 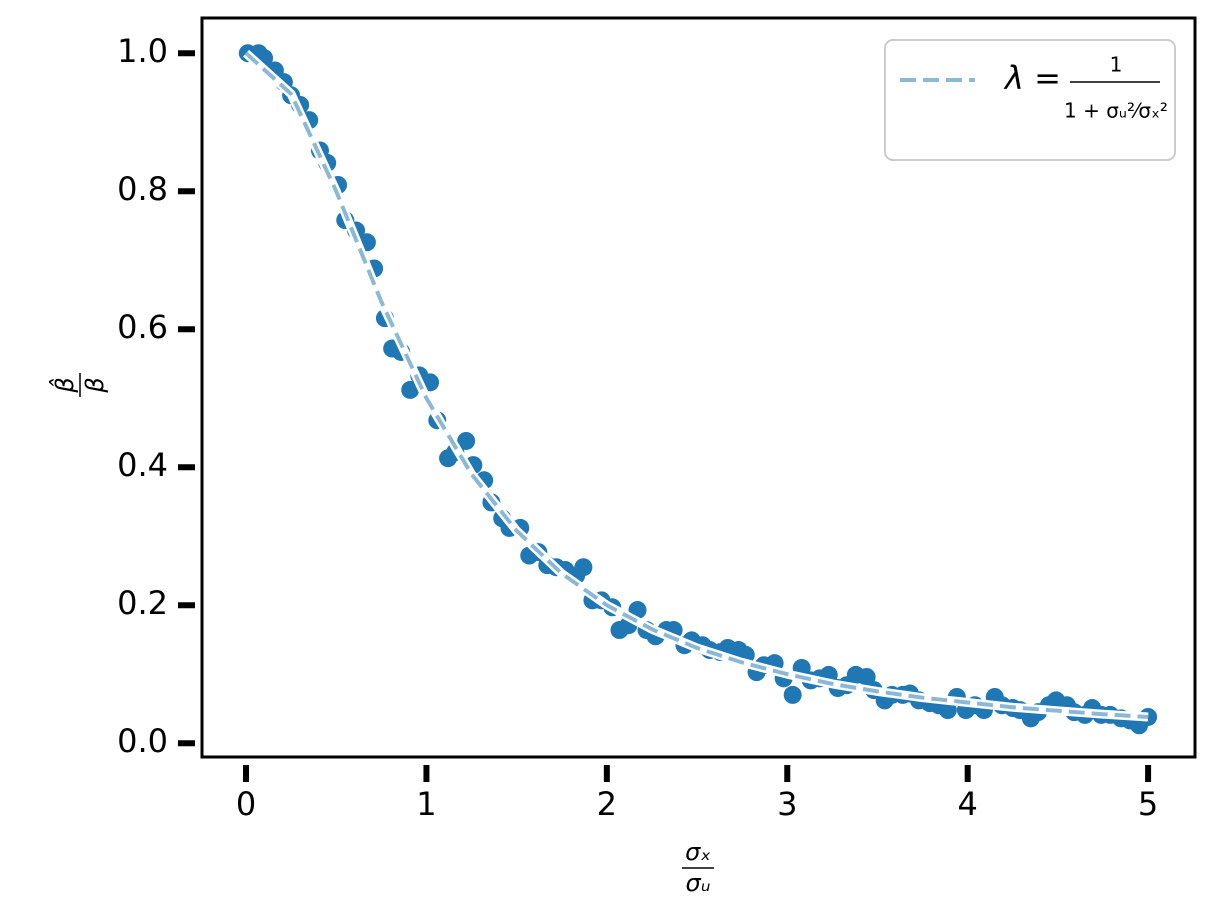 What do you see at coordinates (607, 804) in the screenshot?
I see `x-tick-label: 2` at bounding box center [607, 804].